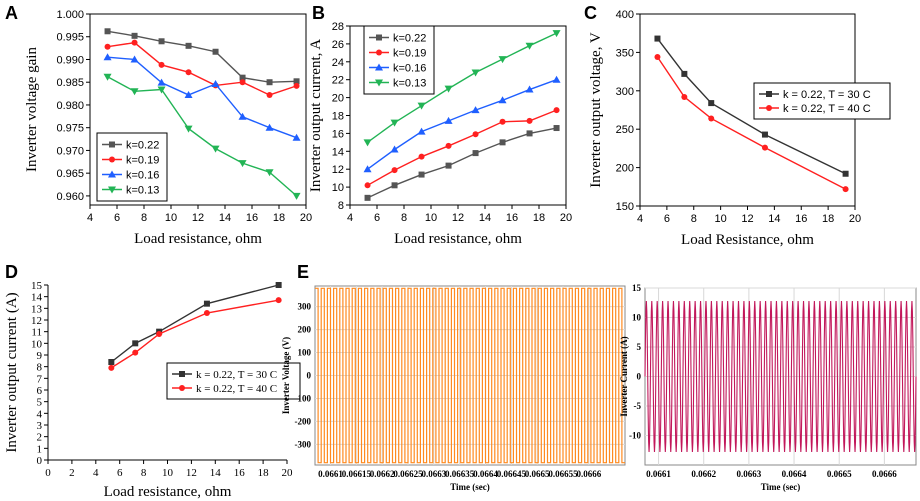 This screenshot has height=501, width=920. What do you see at coordinates (303, 272) in the screenshot?
I see `panel-letter-e: E` at bounding box center [303, 272].